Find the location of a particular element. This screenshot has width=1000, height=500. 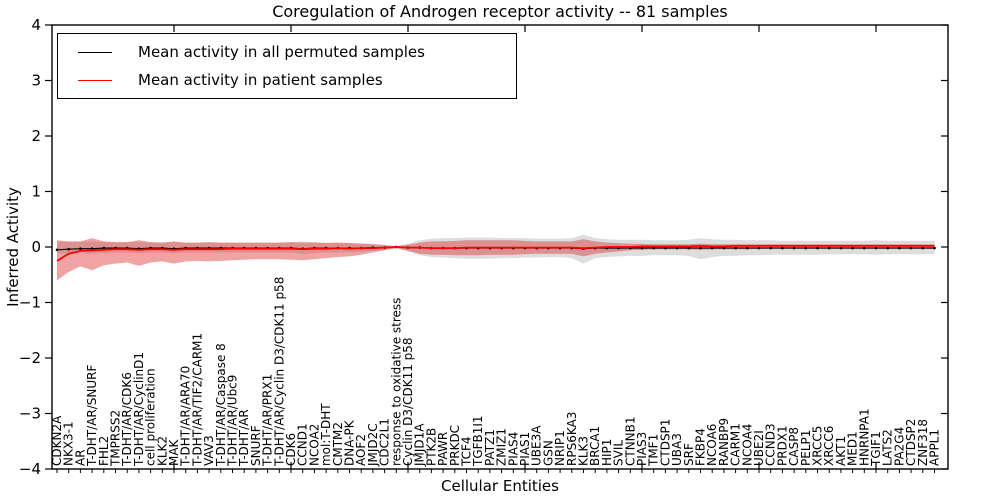

legend-entry-patient: Mean activity in patient samples is located at coordinates (287, 80).